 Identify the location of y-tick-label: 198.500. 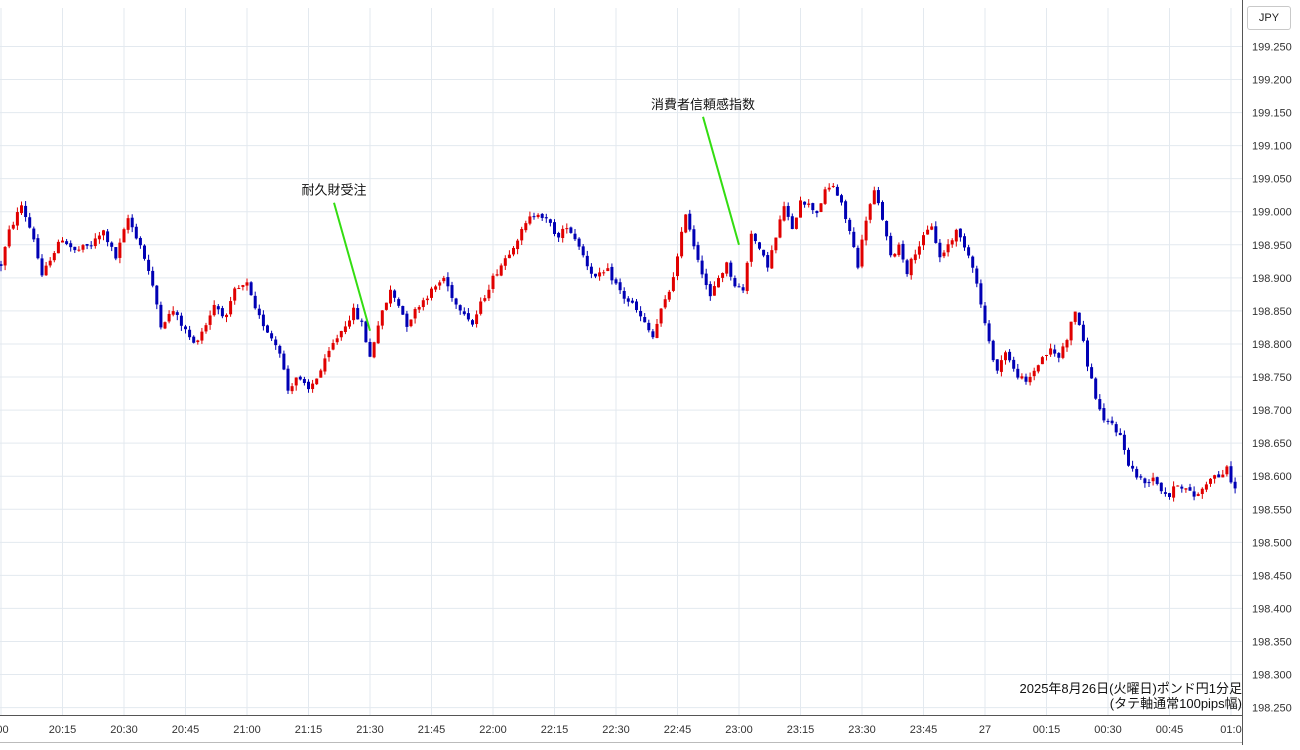
(1272, 543).